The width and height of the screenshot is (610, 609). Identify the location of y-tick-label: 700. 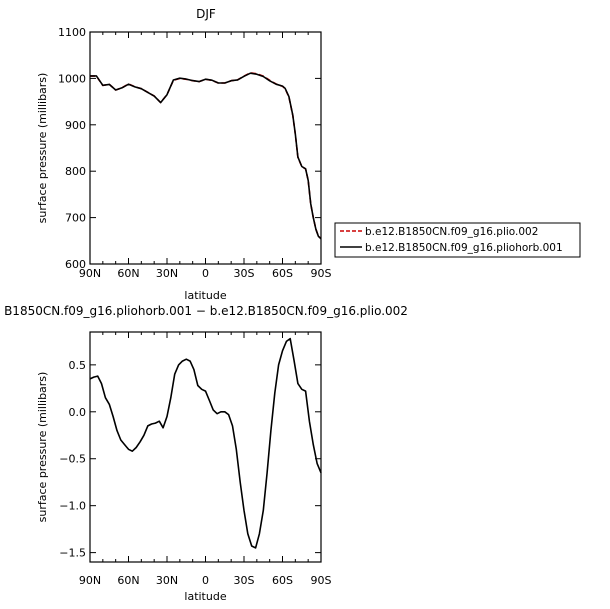
(75, 218).